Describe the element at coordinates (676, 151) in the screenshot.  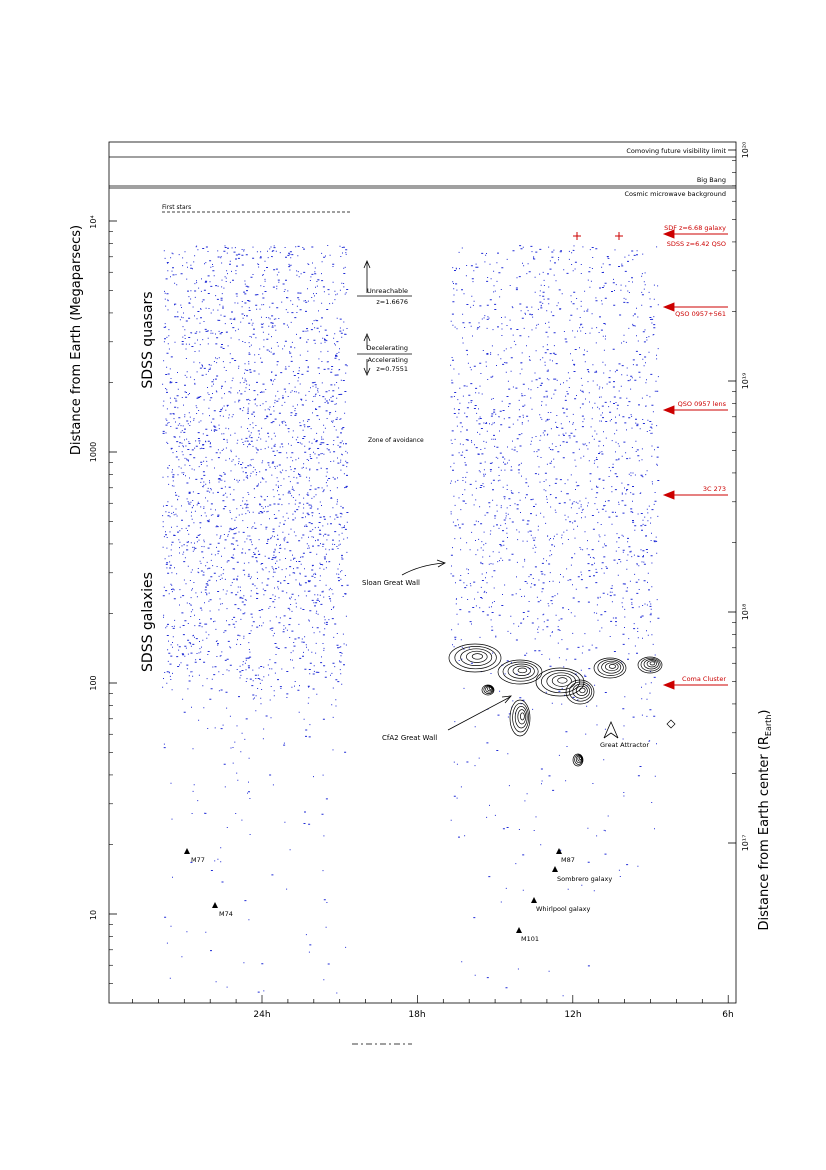
I see `boundary-label-visibility: Comoving future visibility limit` at that location.